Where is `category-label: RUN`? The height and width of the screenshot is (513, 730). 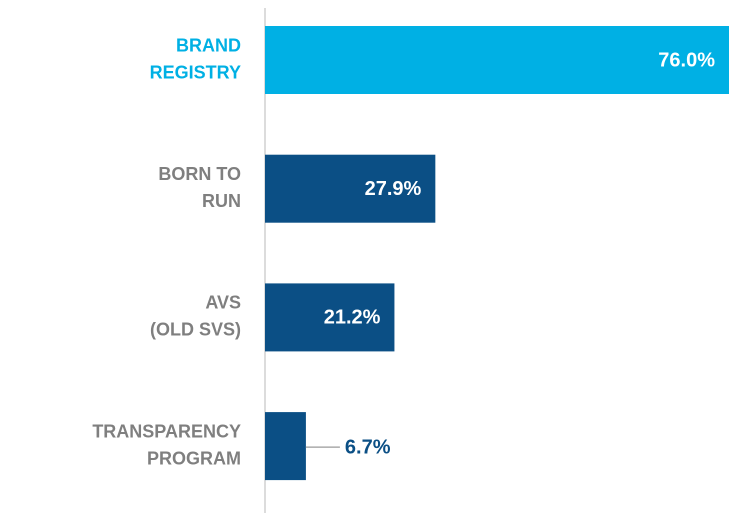
category-label: RUN is located at coordinates (221, 201).